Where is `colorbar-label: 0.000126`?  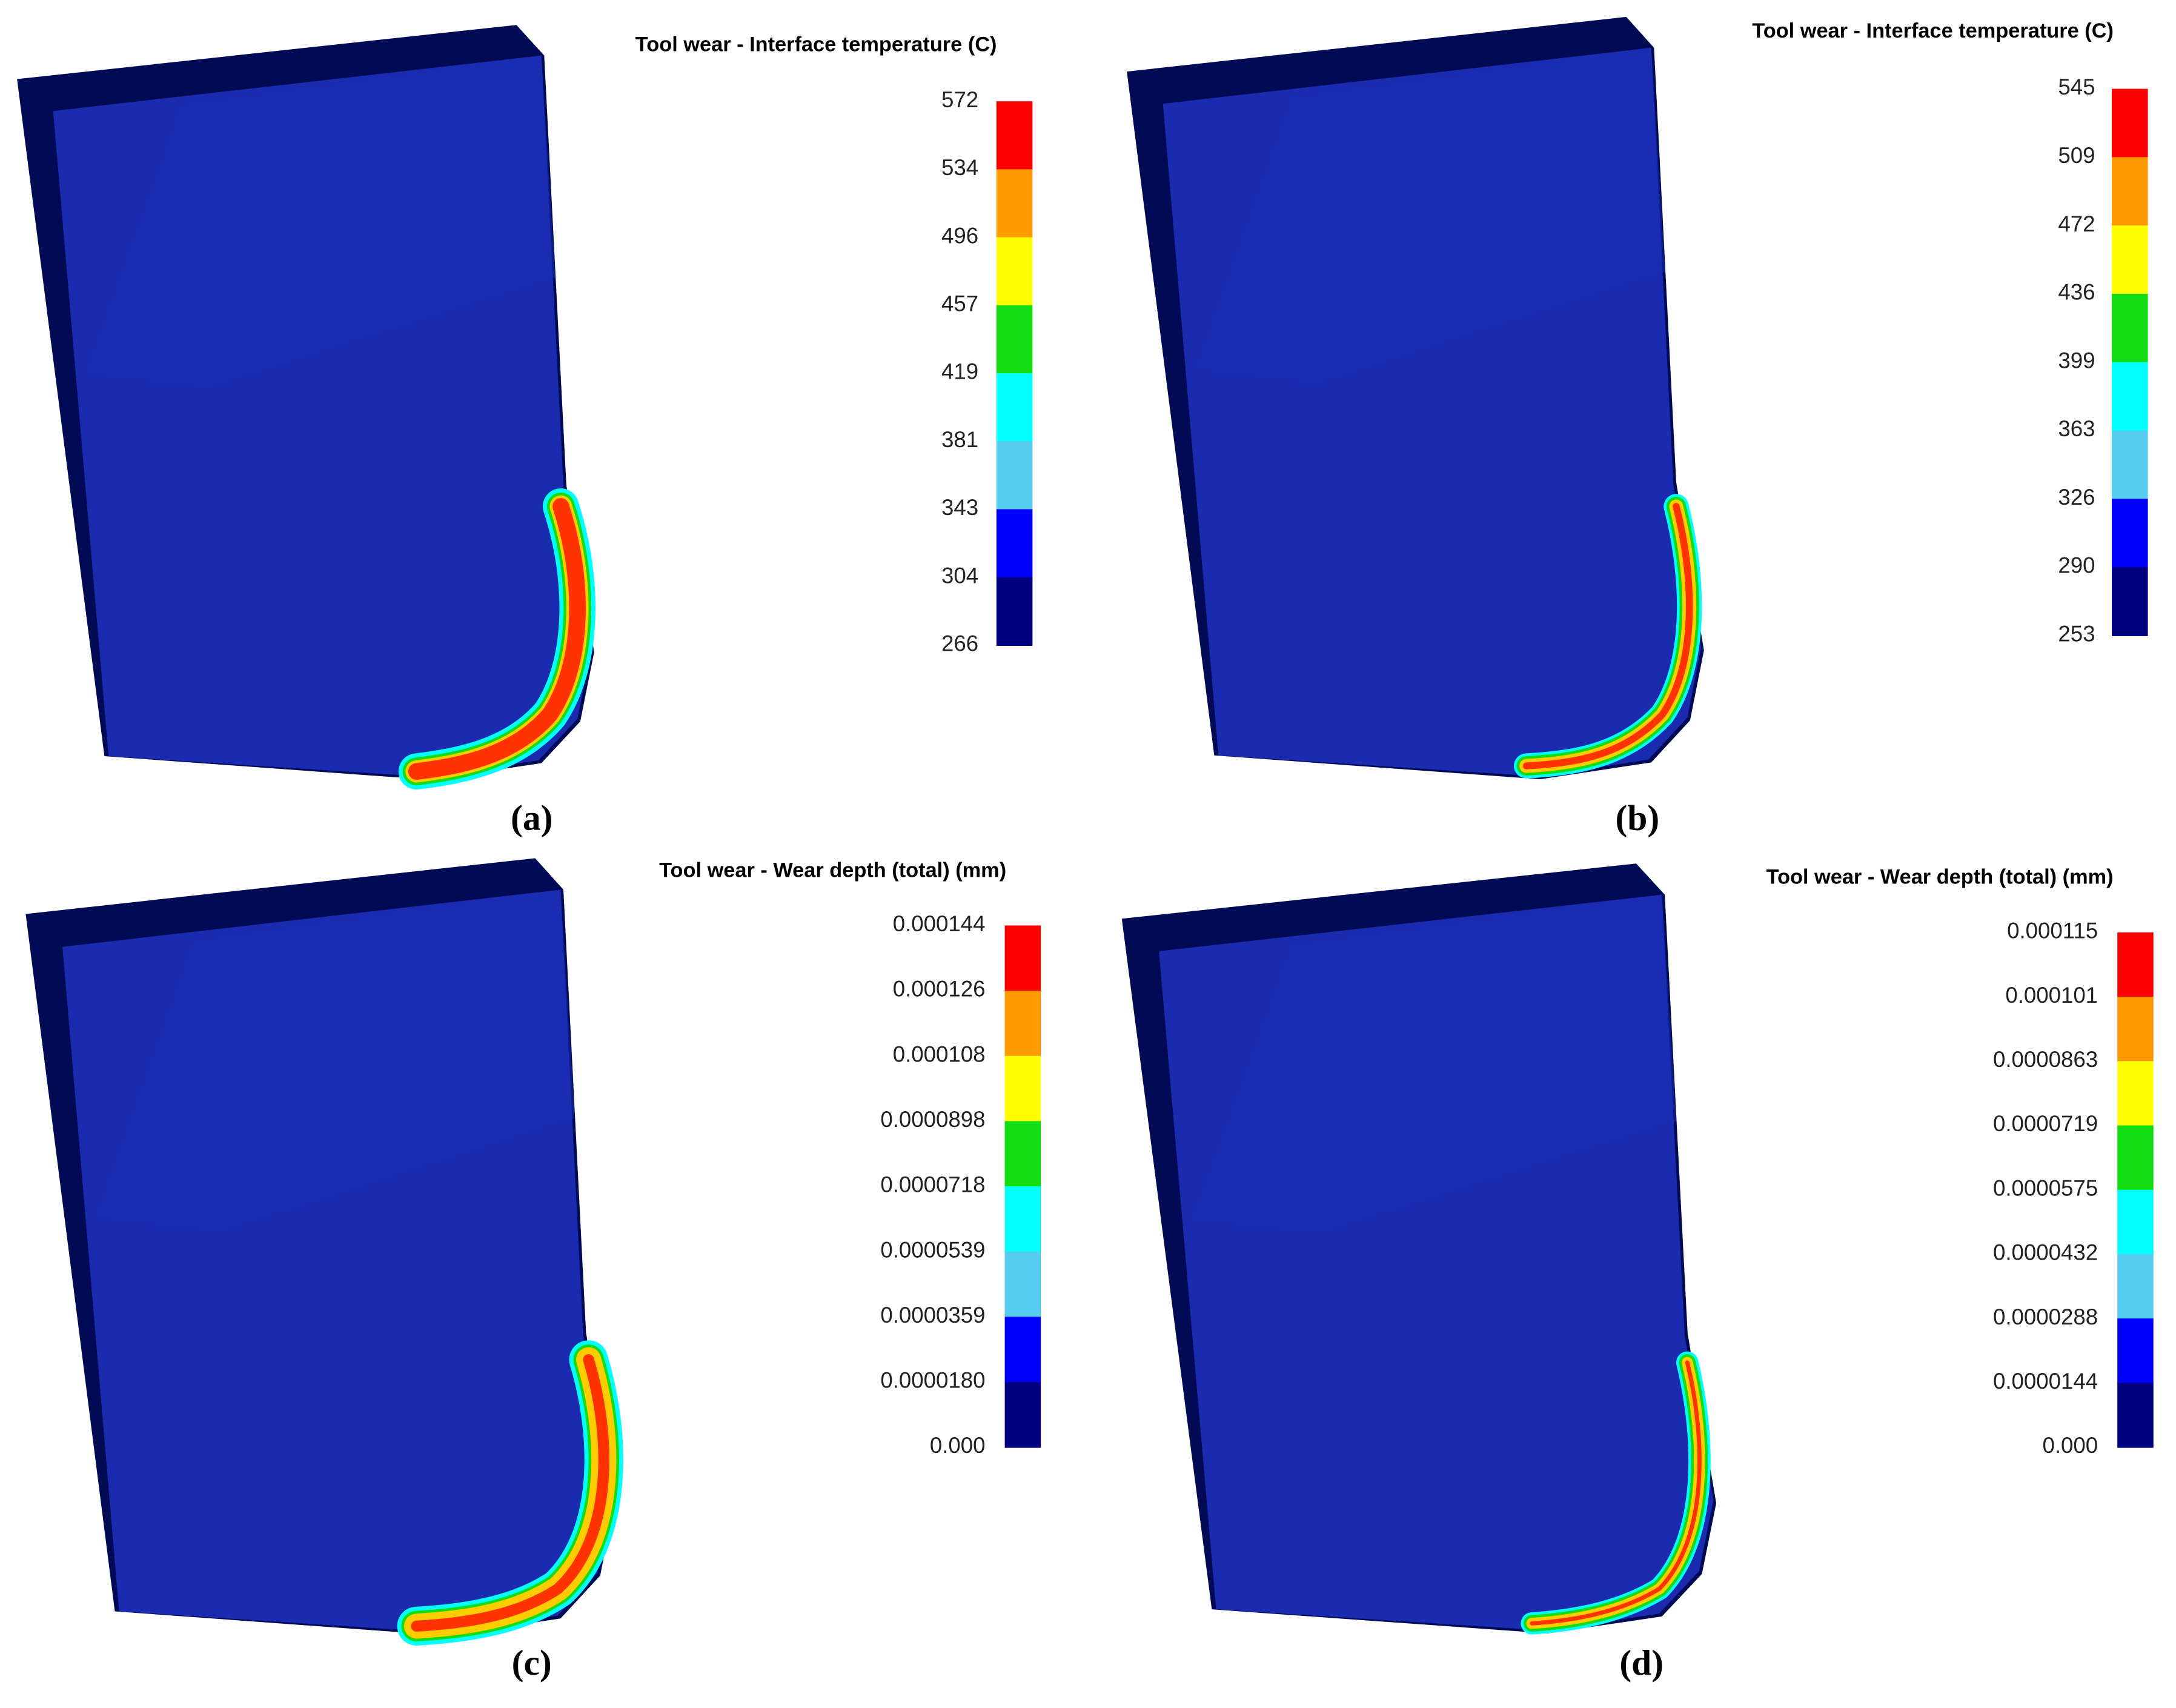
colorbar-label: 0.000126 is located at coordinates (939, 989).